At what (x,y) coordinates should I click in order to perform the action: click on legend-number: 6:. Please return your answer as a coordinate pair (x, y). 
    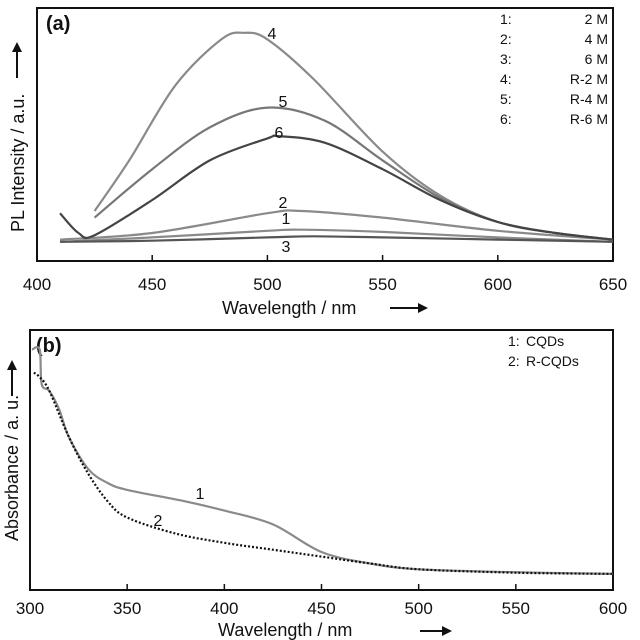
    Looking at the image, I should click on (506, 119).